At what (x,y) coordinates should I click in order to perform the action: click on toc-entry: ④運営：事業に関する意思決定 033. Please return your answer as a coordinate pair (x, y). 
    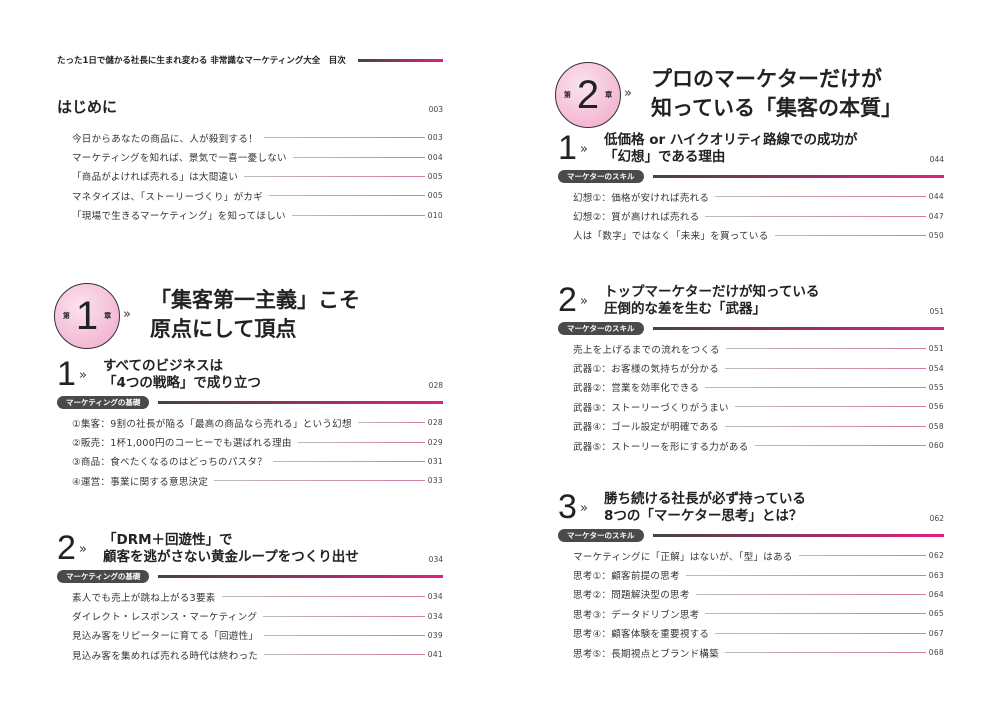
    Looking at the image, I should click on (257, 480).